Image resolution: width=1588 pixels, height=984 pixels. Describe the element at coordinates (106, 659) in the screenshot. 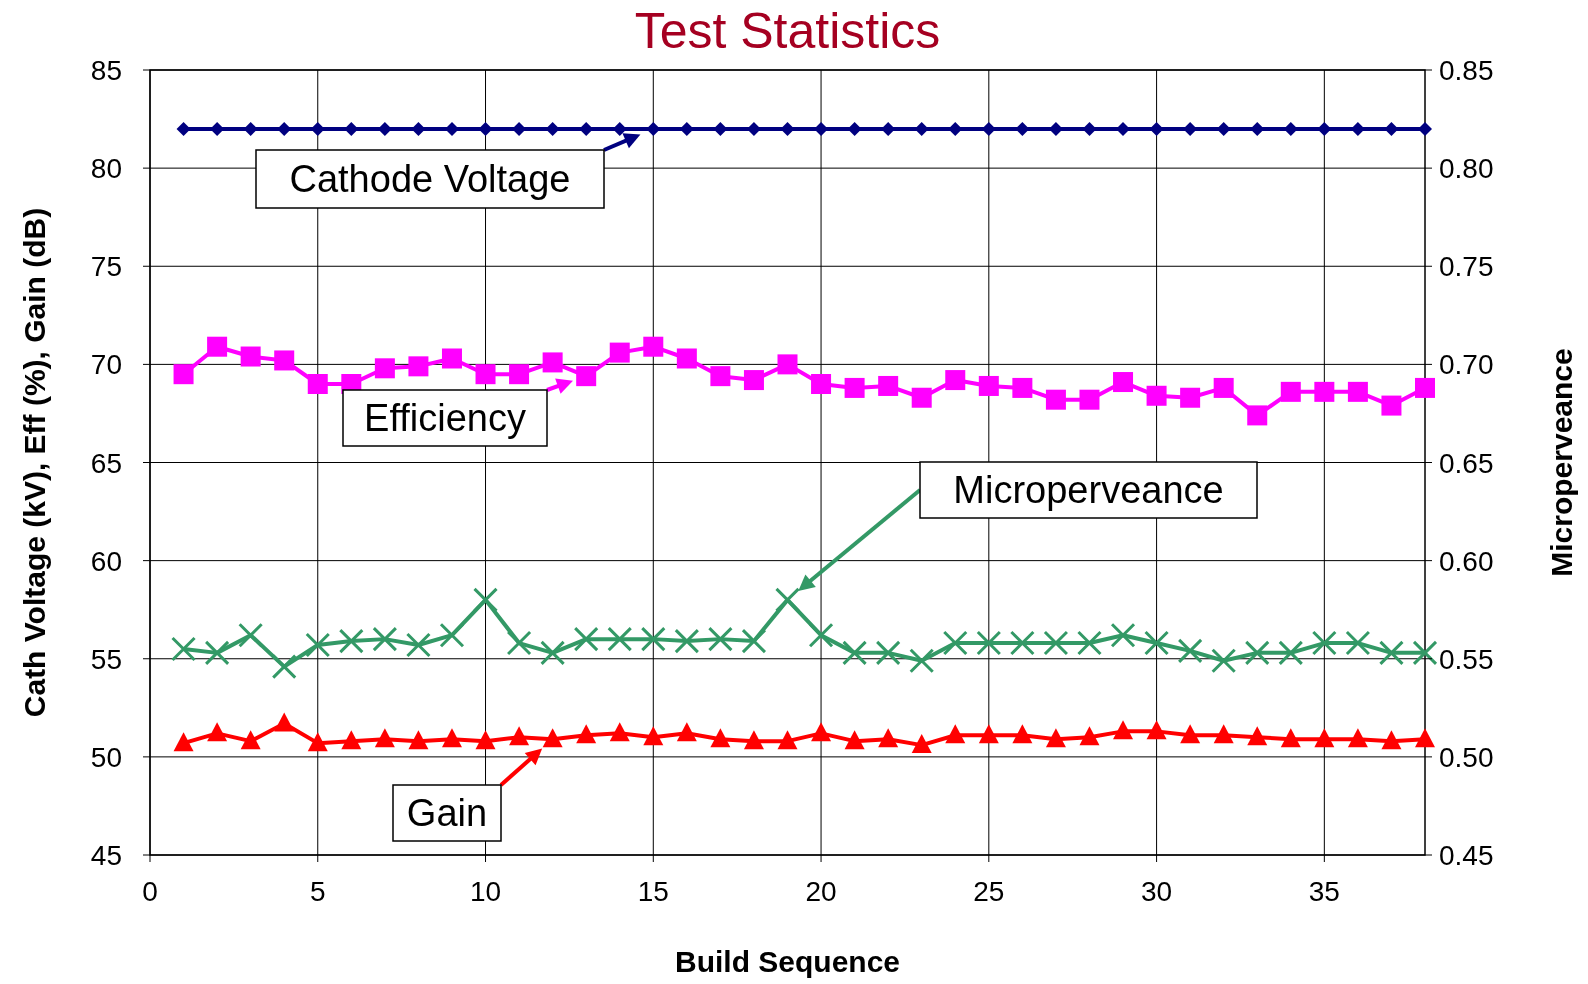

I see `y-tick-label: 55` at that location.